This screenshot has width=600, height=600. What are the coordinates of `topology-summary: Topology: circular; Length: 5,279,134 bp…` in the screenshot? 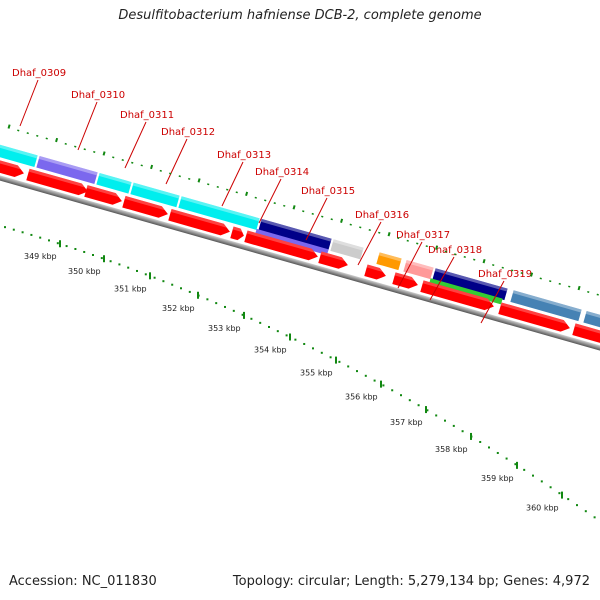 It's located at (411, 581).